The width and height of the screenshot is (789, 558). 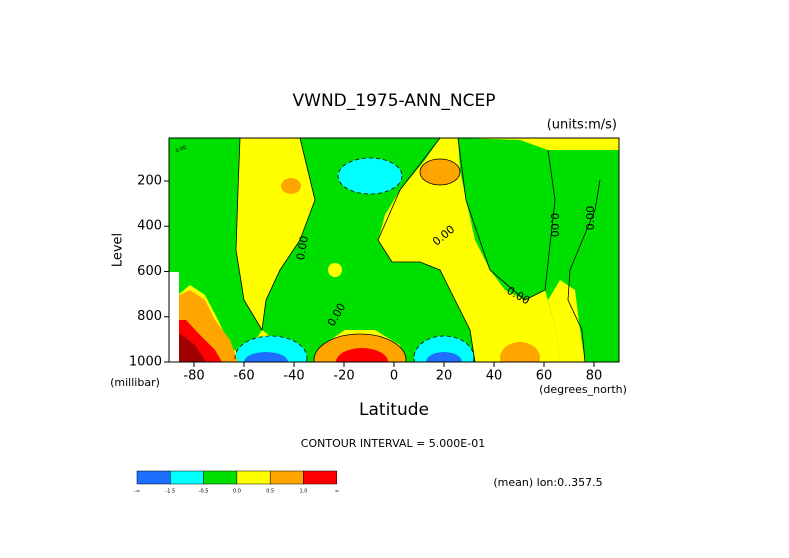 I want to click on x-tick-label: 20, so click(x=444, y=376).